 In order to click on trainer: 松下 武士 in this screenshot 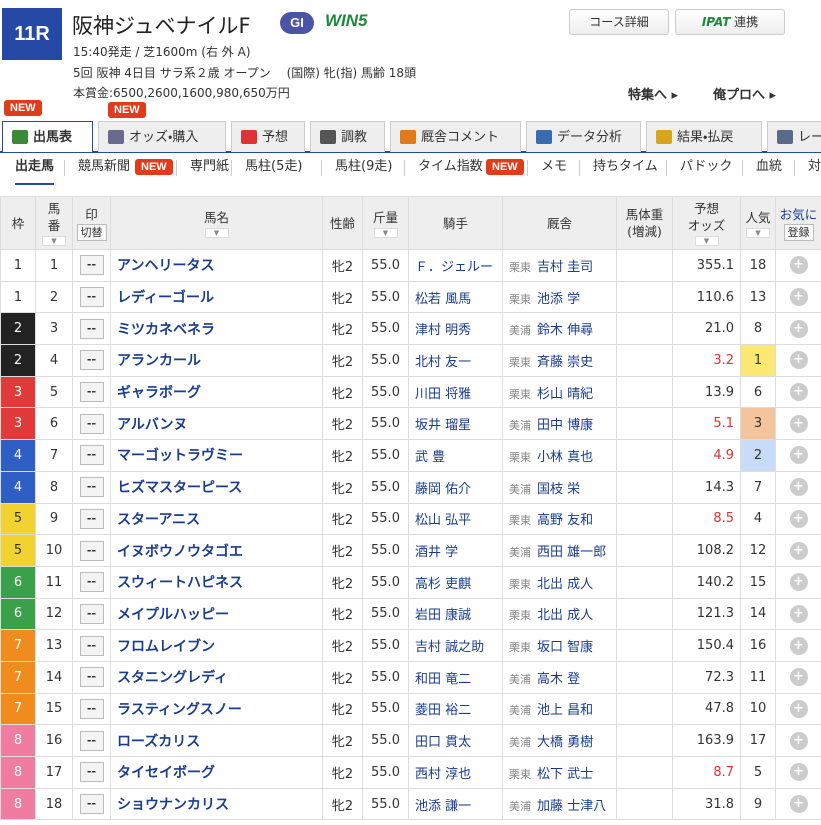, I will do `click(565, 774)`.